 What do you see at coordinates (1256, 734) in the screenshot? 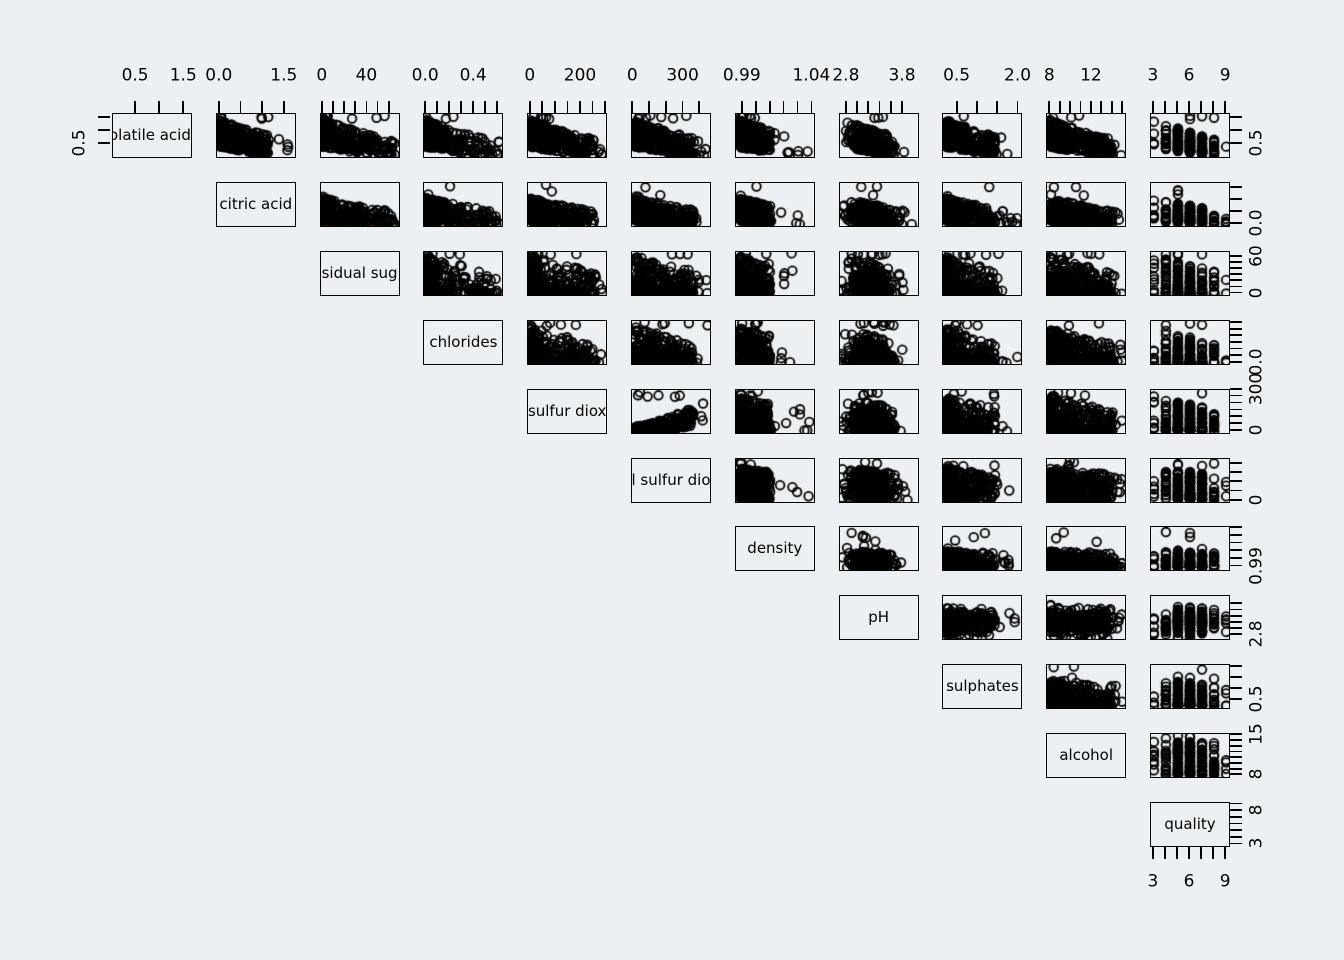
I see `right-axis-label: 15` at bounding box center [1256, 734].